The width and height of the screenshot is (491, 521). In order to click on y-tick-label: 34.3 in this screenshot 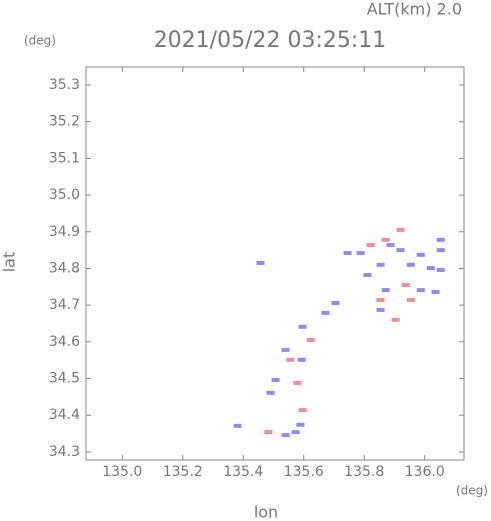, I will do `click(64, 452)`.